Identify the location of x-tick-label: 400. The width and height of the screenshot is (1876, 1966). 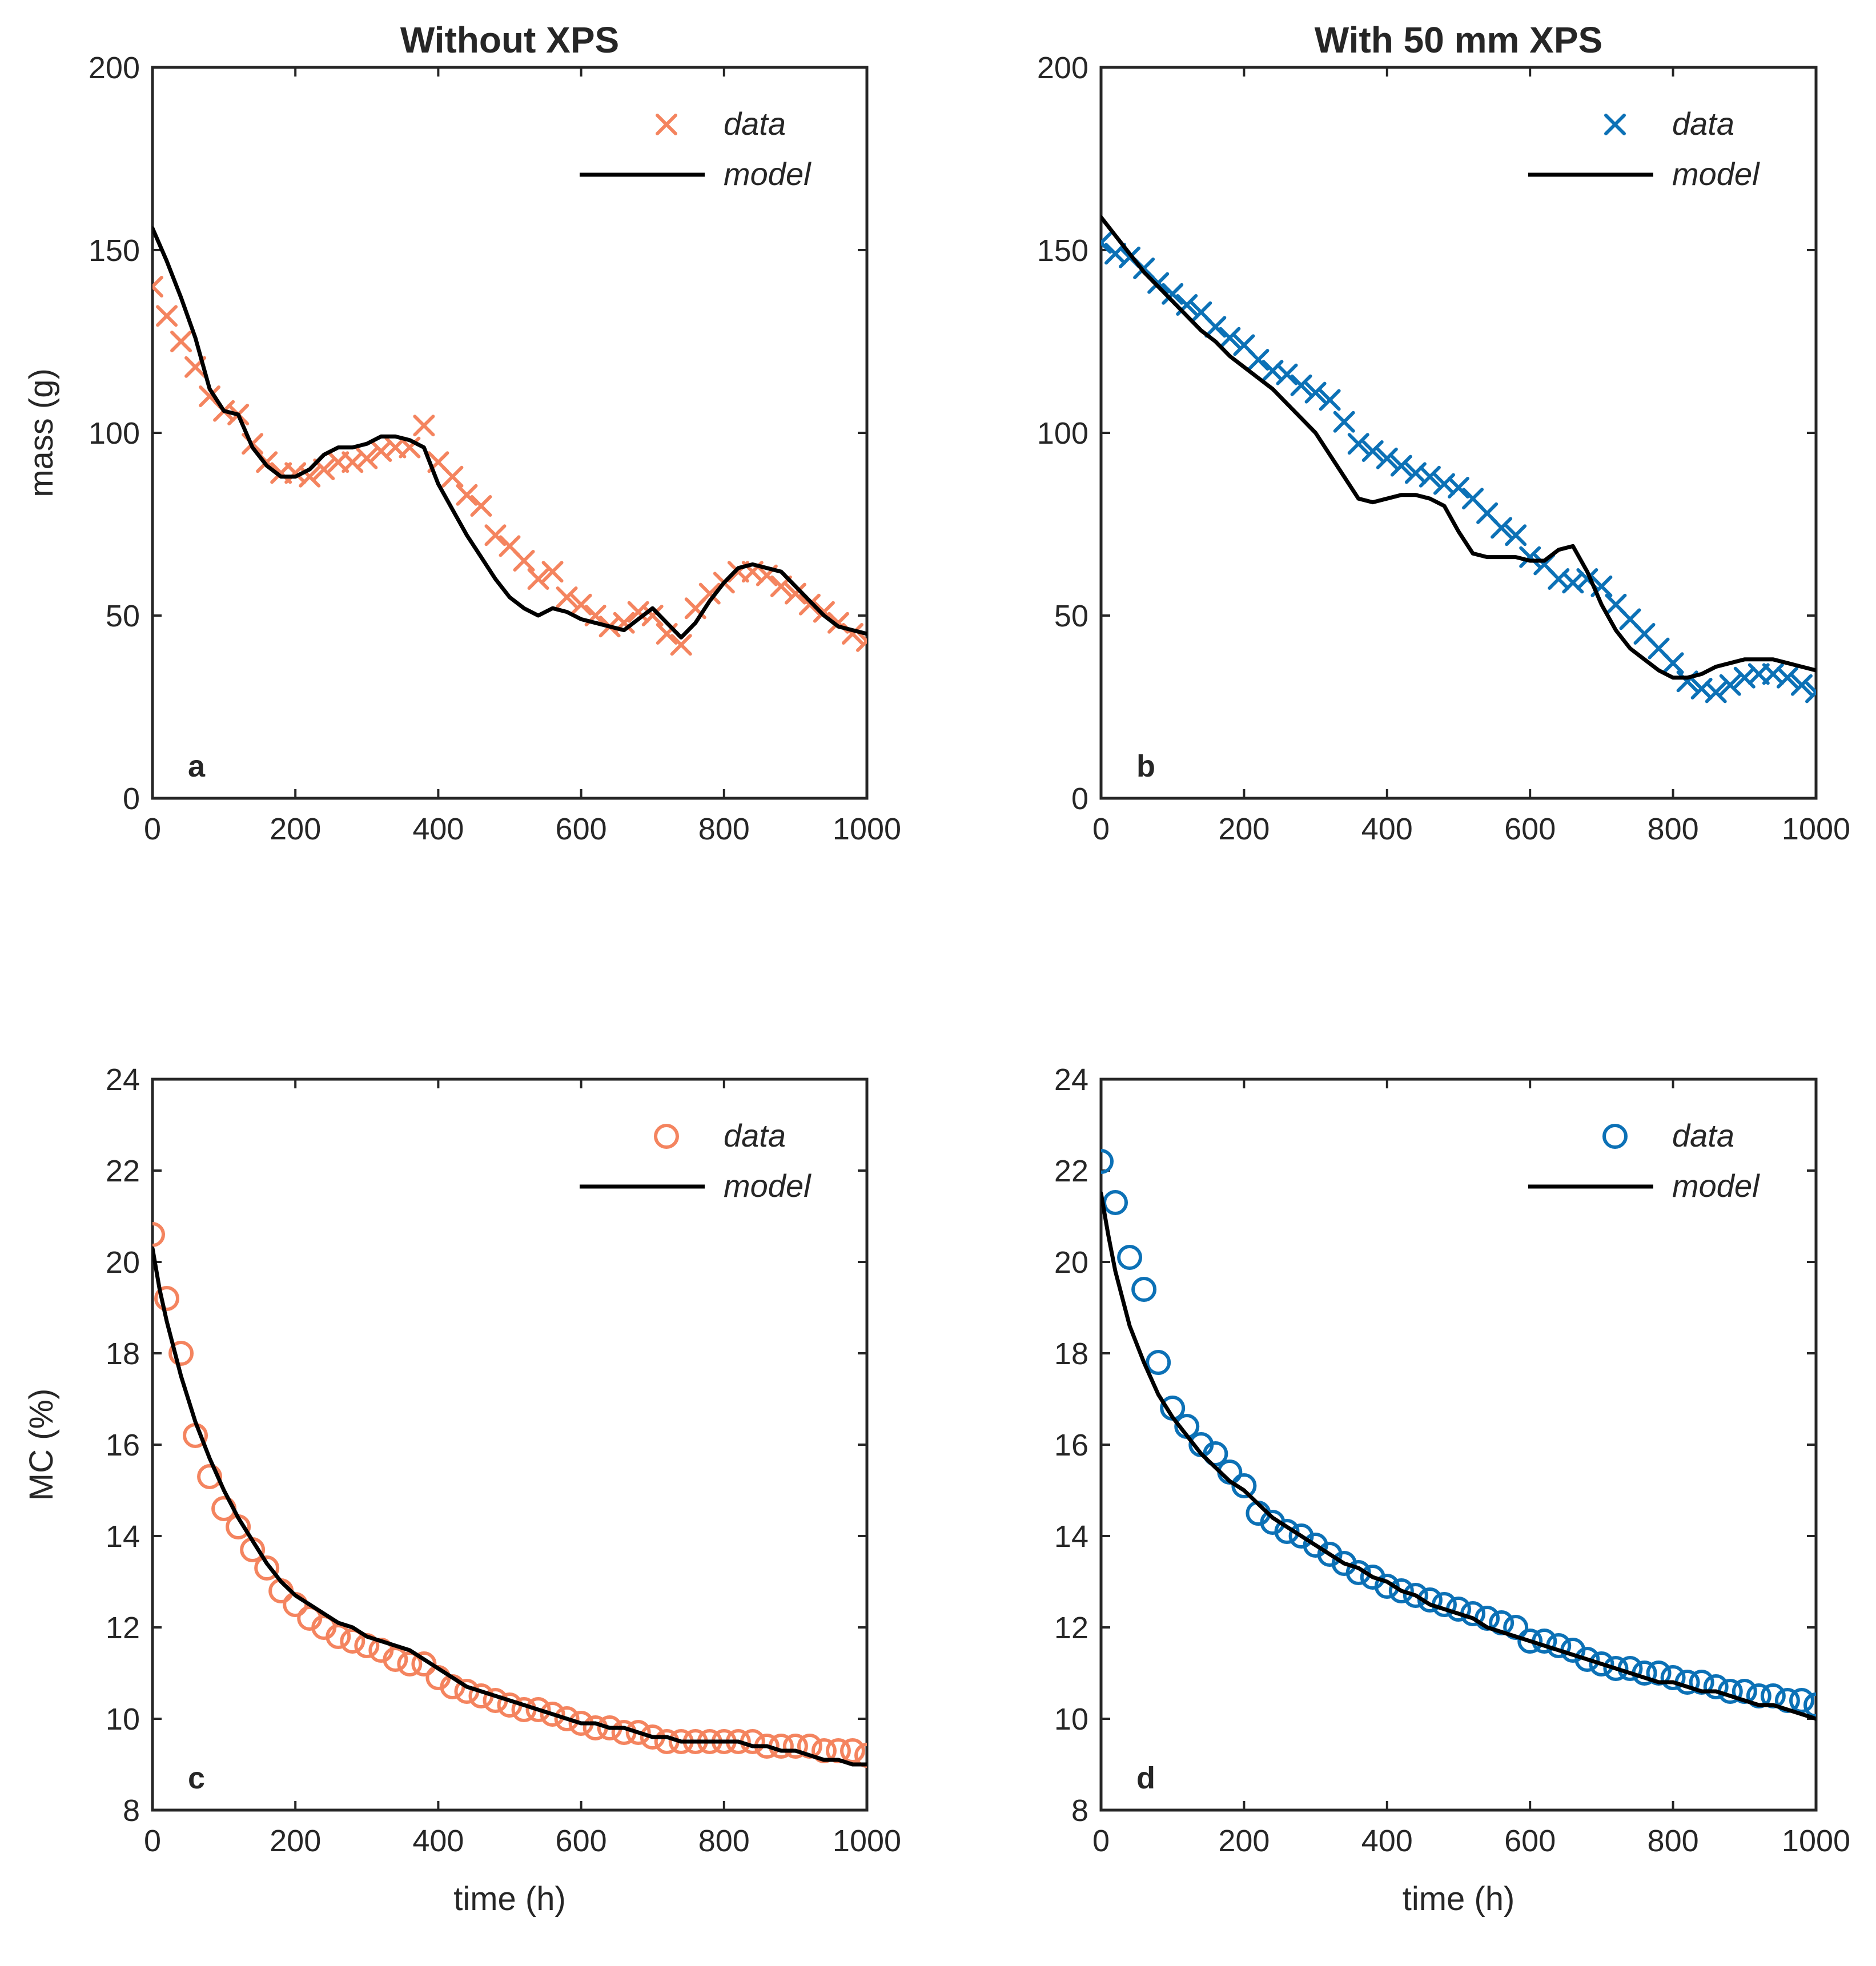
(438, 1841).